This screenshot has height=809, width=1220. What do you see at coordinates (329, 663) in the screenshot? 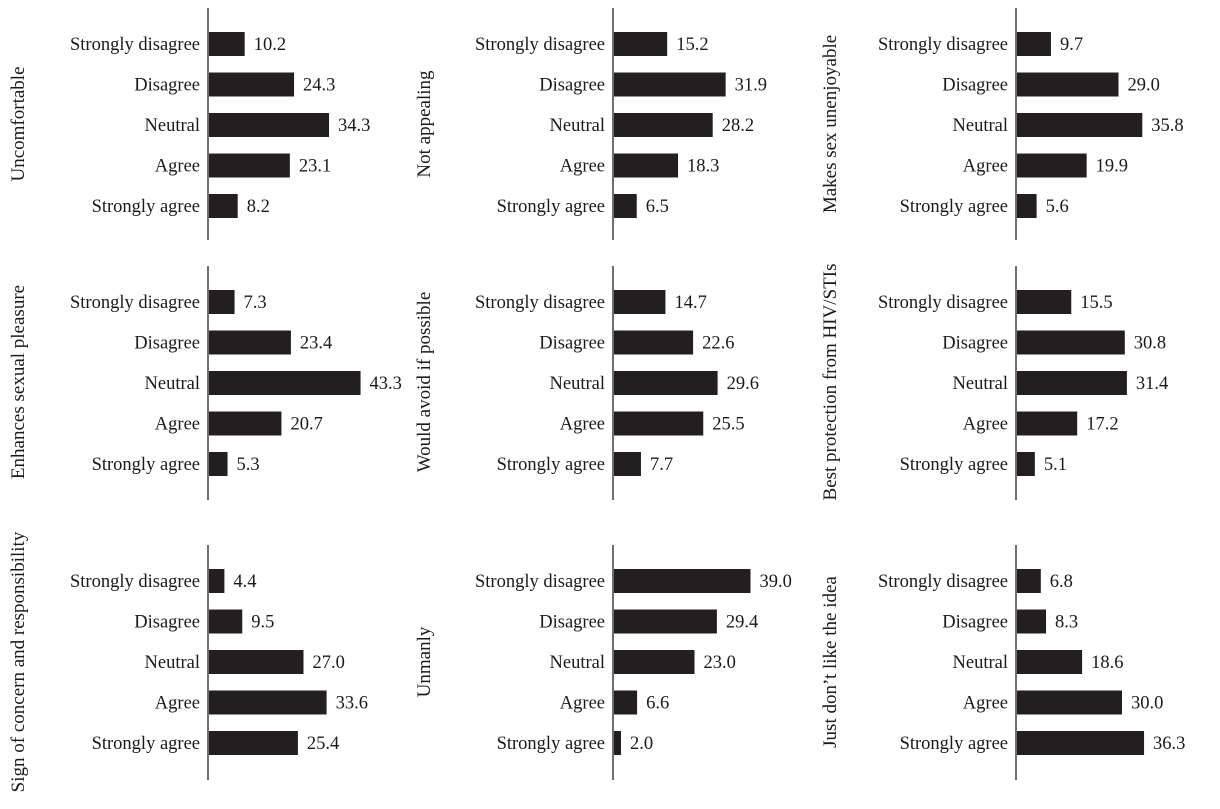
I see `data-label: 27.0` at bounding box center [329, 663].